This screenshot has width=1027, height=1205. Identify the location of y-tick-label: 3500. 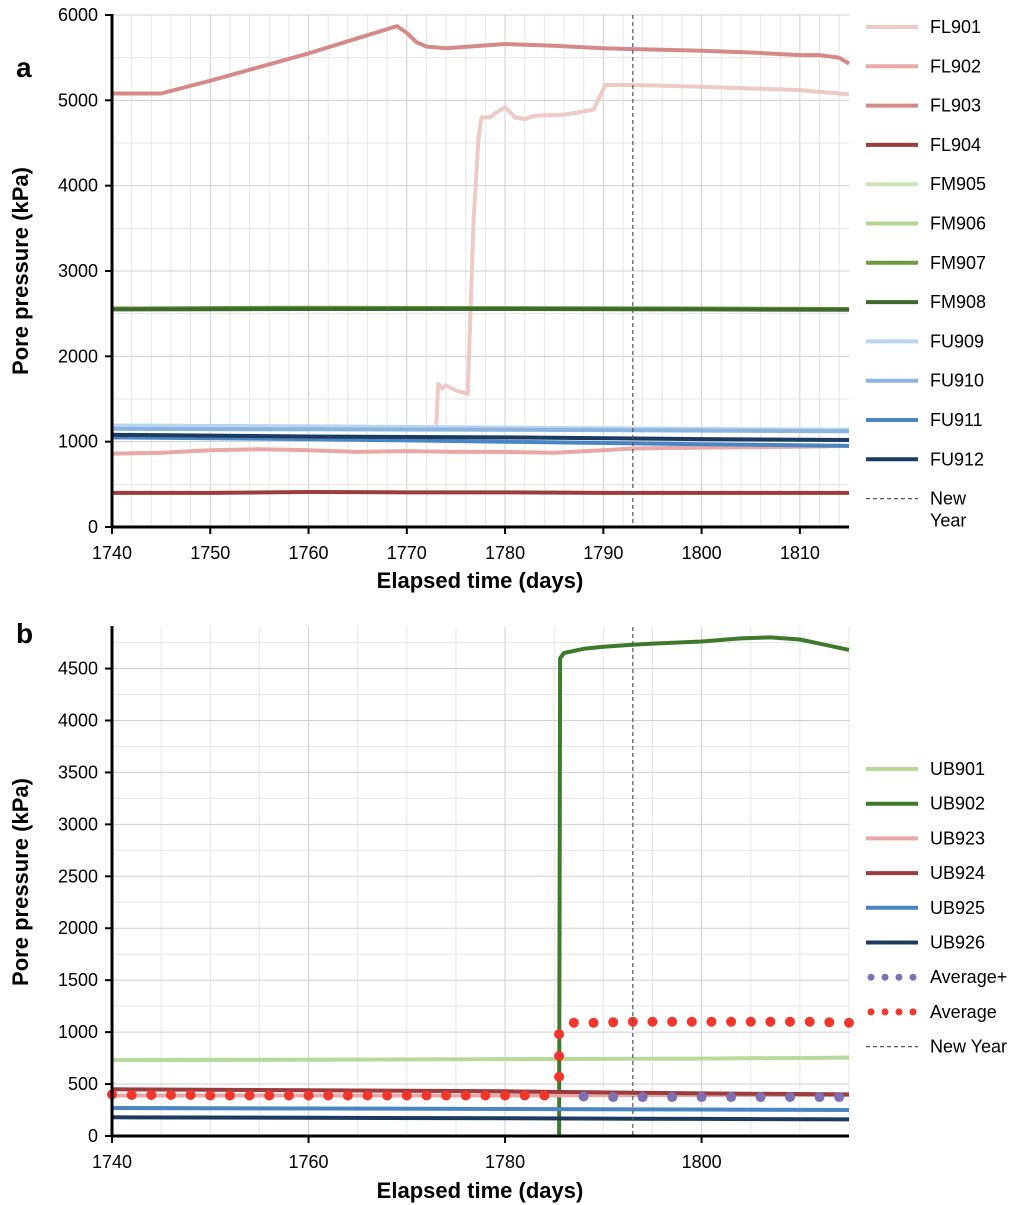
(78, 772).